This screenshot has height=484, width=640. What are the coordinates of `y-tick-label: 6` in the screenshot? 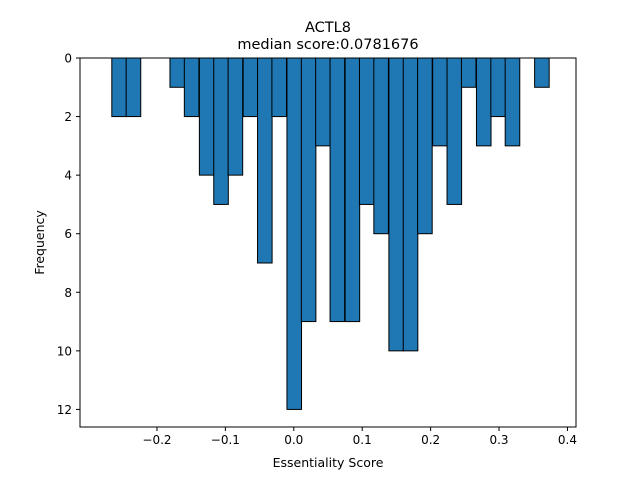 It's located at (68, 234).